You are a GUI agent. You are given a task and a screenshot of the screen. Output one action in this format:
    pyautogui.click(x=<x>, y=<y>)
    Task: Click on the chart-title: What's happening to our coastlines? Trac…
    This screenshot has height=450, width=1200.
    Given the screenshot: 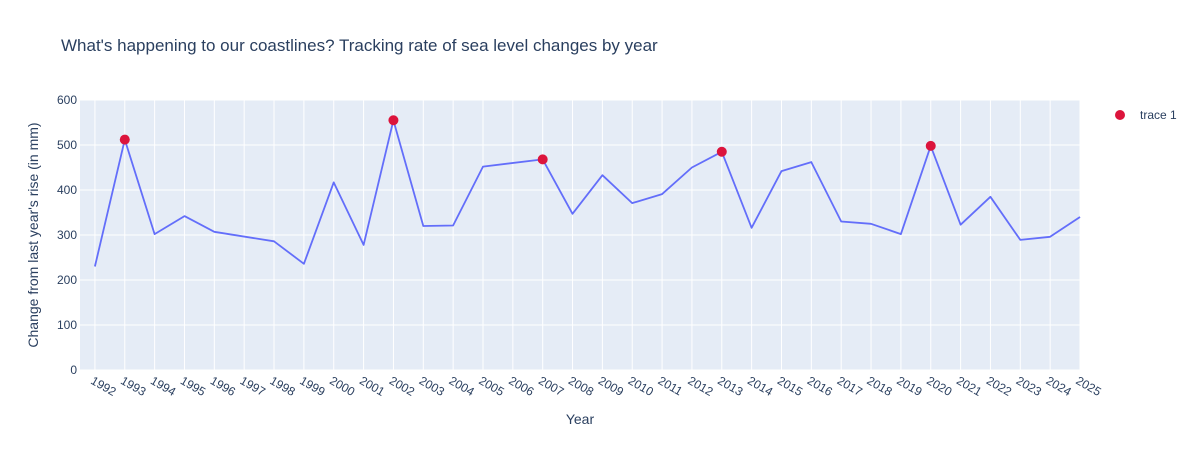 What is the action you would take?
    pyautogui.click(x=359, y=45)
    